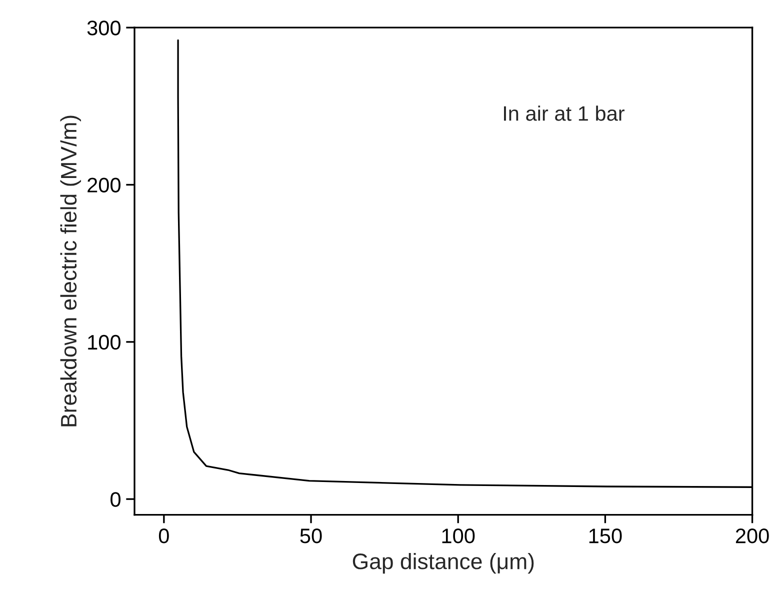 This screenshot has width=782, height=600. I want to click on annotation: In air at 1 bar, so click(564, 113).